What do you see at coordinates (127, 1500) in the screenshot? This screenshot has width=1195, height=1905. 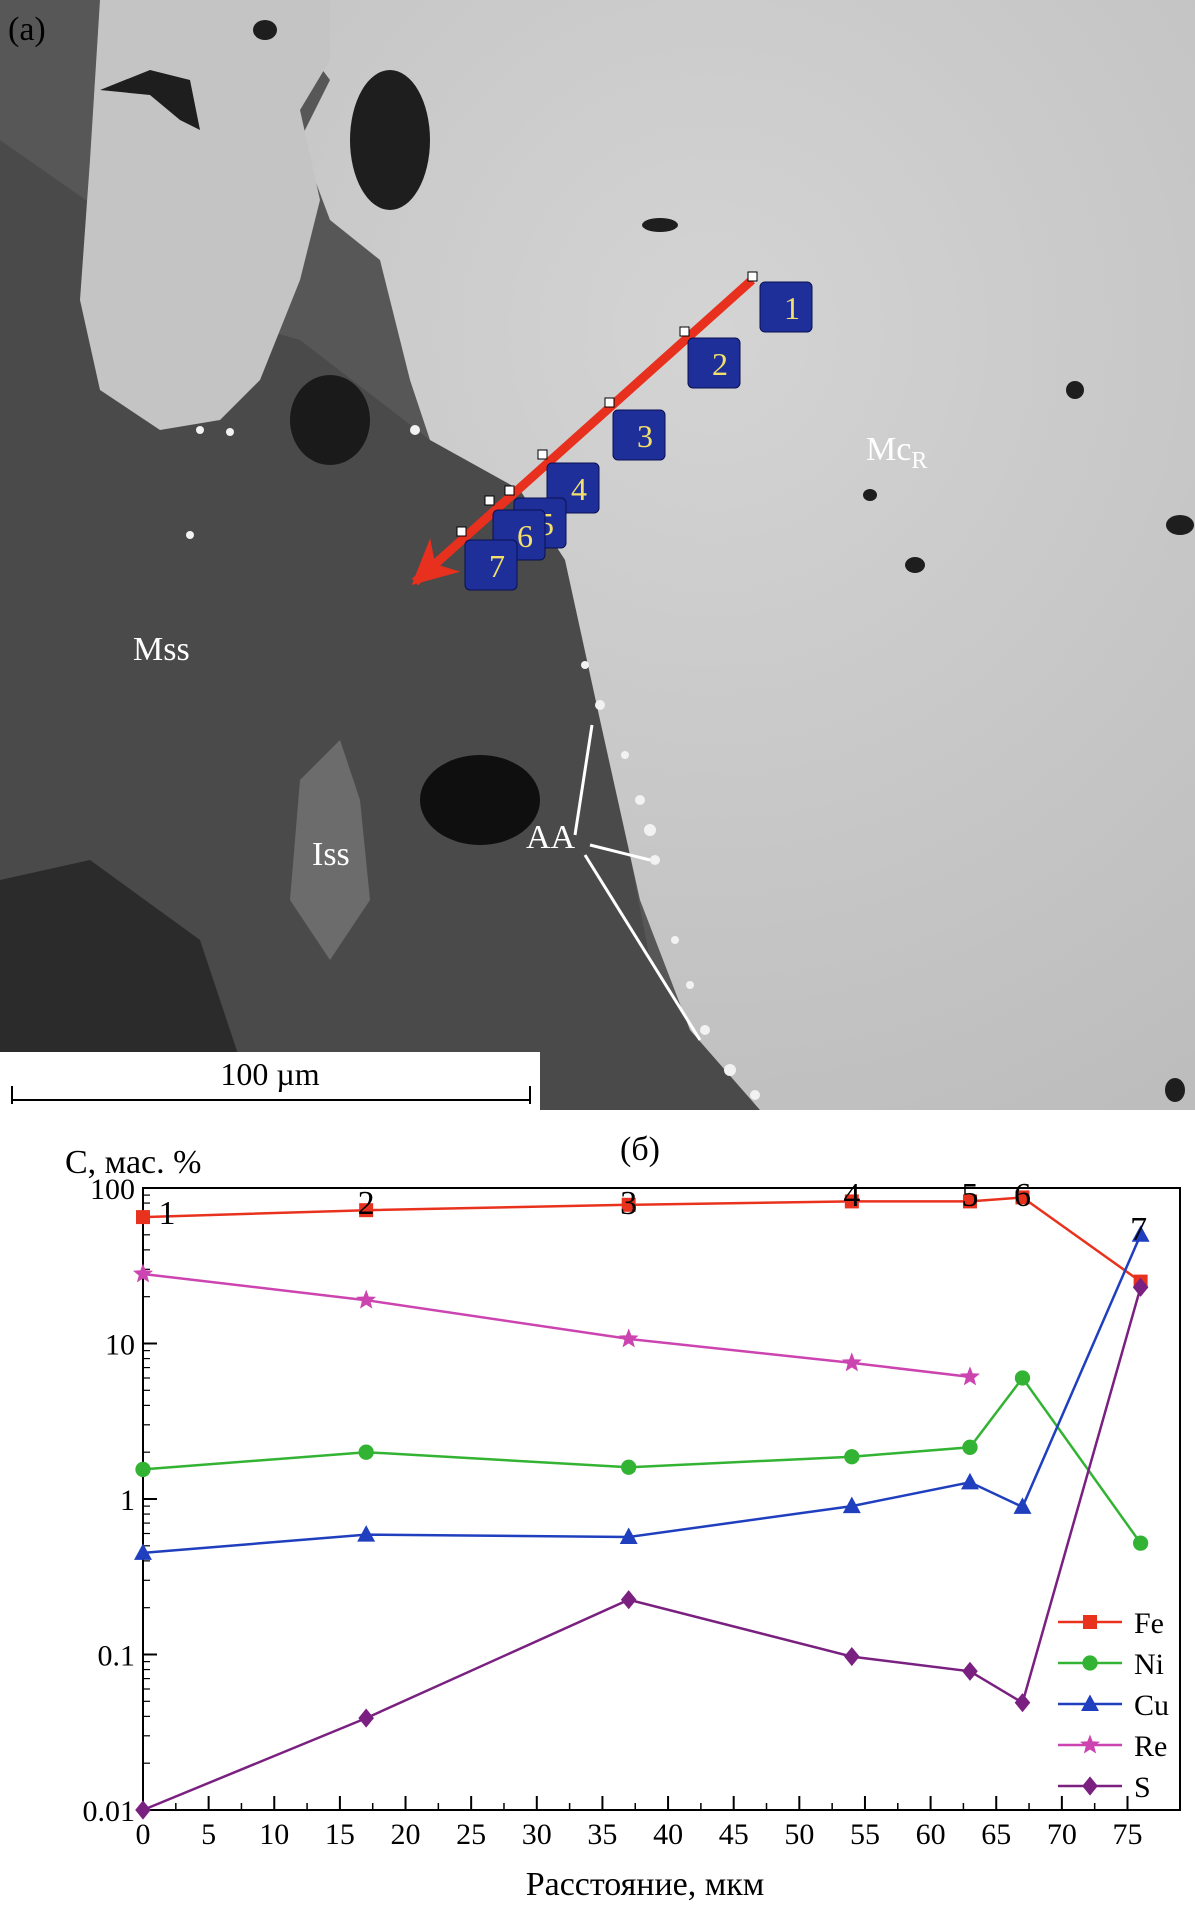 I see `y-tick-label: 1` at bounding box center [127, 1500].